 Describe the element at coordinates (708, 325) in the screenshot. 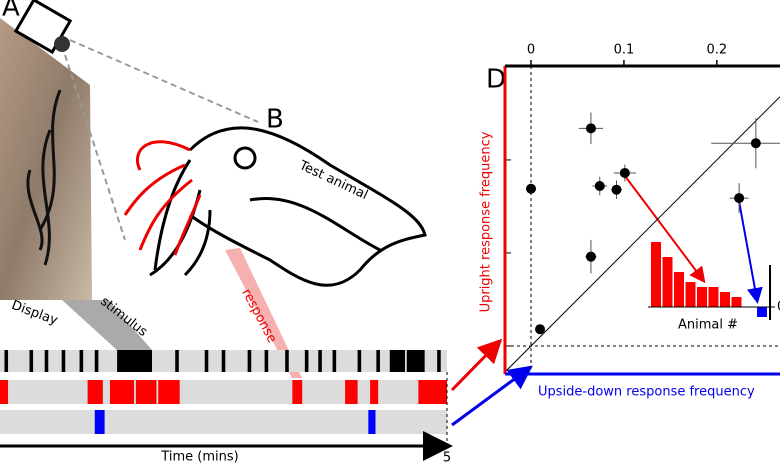

I see `x-axis-label: Animal #` at that location.